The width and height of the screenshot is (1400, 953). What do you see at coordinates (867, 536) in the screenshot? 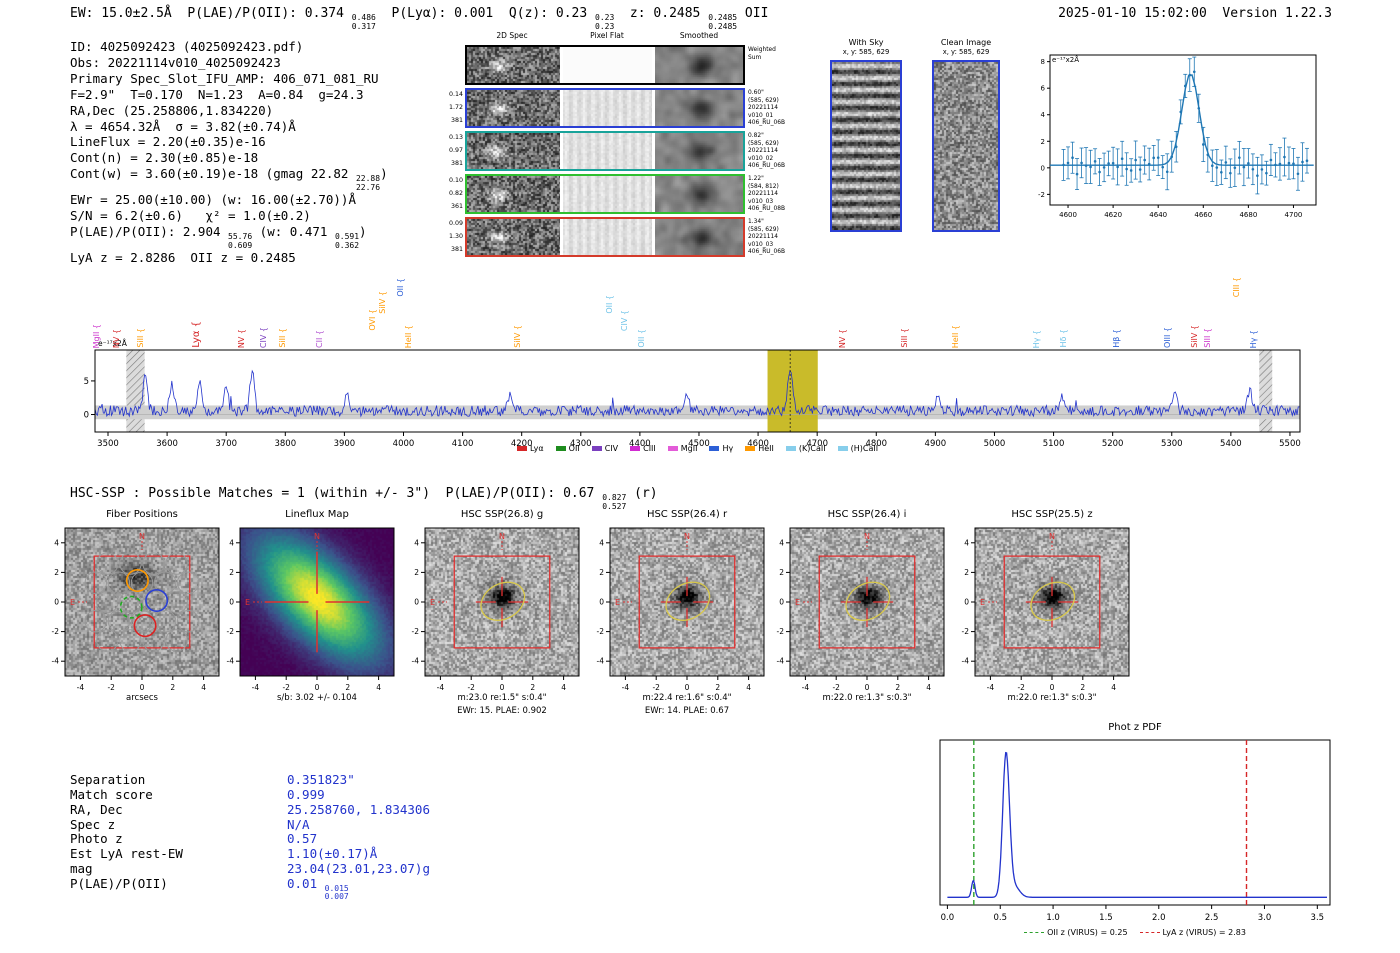
I see `svg-text: N` at bounding box center [867, 536].